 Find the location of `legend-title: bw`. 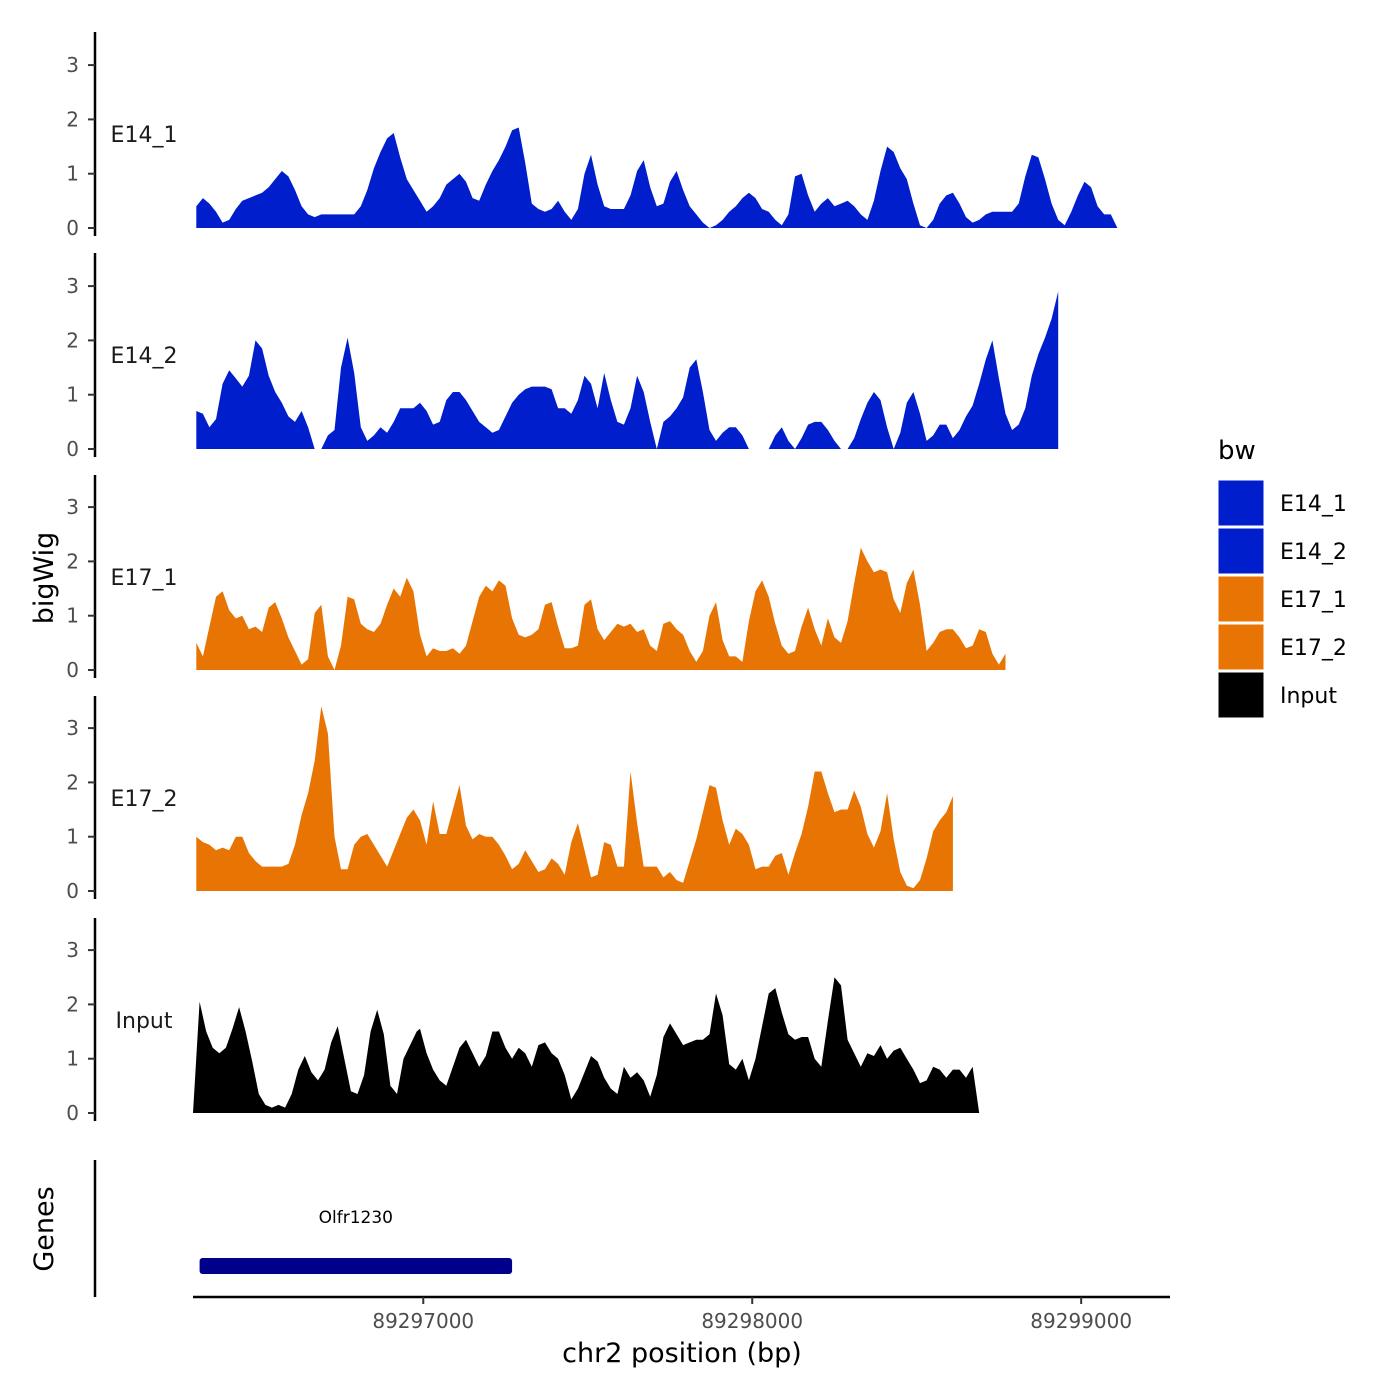

legend-title: bw is located at coordinates (1237, 451).